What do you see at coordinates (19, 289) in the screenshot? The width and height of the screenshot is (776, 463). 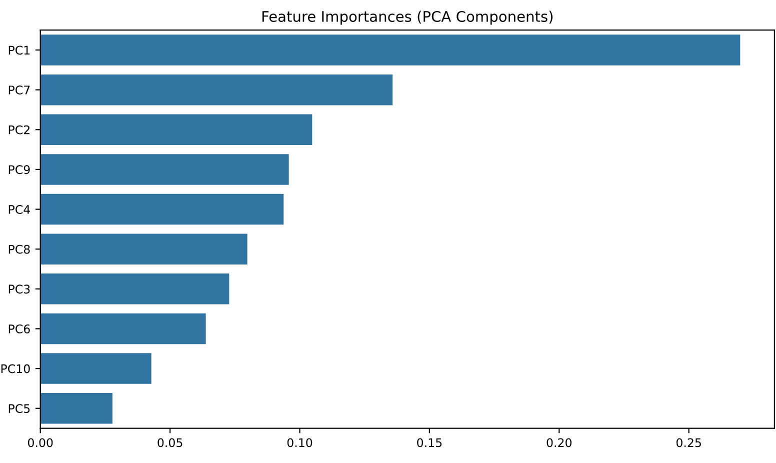 I see `y-tick-label: PC3` at bounding box center [19, 289].